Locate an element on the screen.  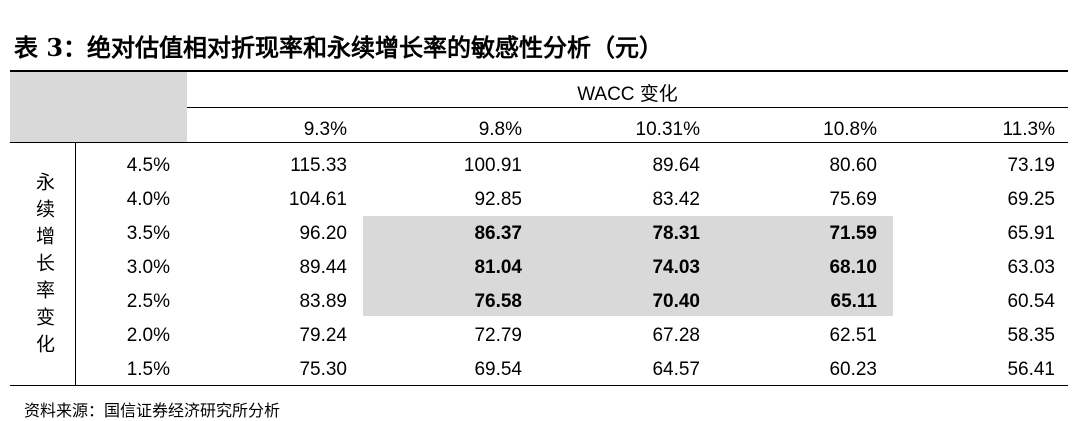
column-header: 10.31% is located at coordinates (667, 129).